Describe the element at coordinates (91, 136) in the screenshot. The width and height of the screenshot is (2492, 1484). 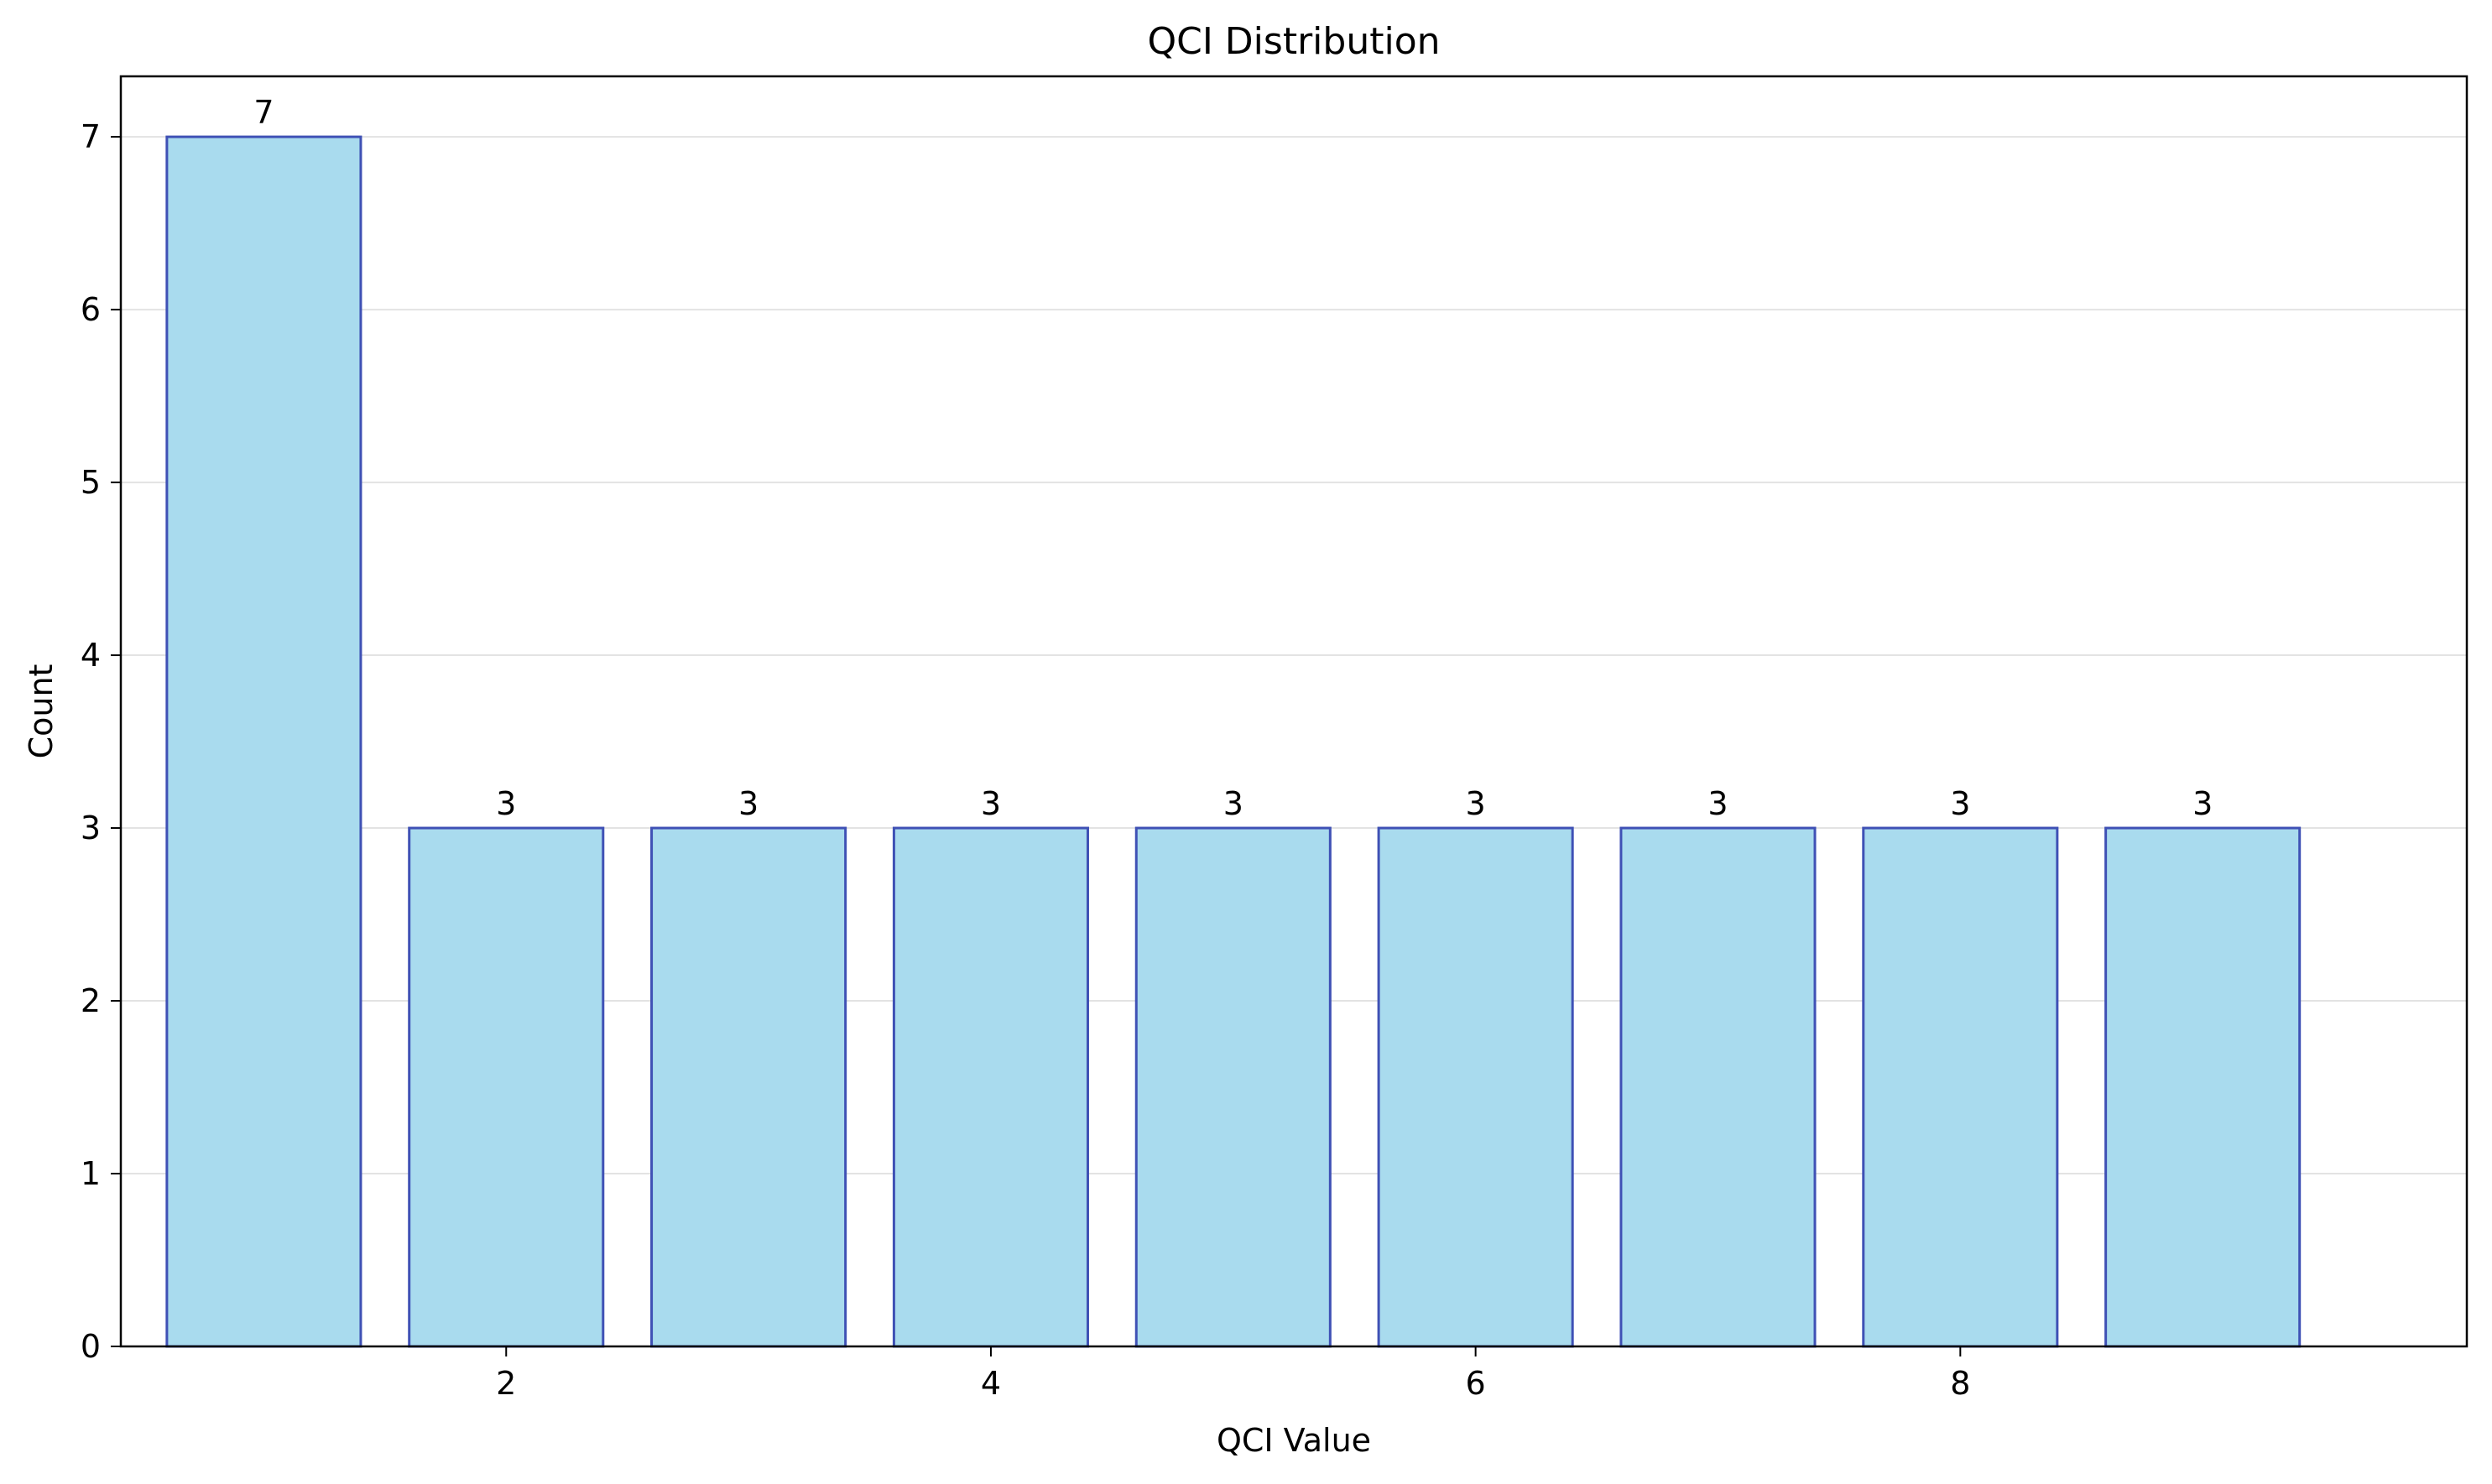
I see `y-tick-label: 7` at that location.